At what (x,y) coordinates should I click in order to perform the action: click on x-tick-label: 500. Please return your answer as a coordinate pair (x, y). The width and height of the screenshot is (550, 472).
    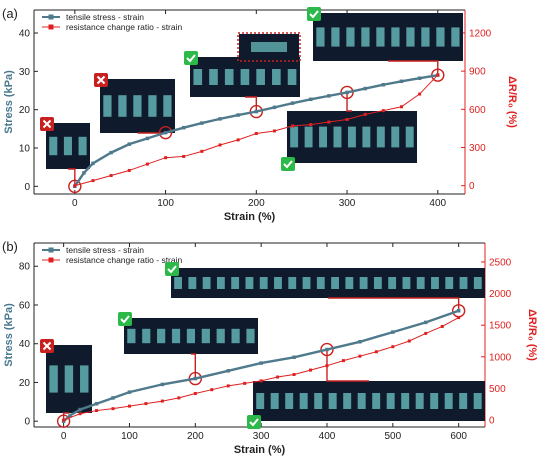
    Looking at the image, I should click on (392, 436).